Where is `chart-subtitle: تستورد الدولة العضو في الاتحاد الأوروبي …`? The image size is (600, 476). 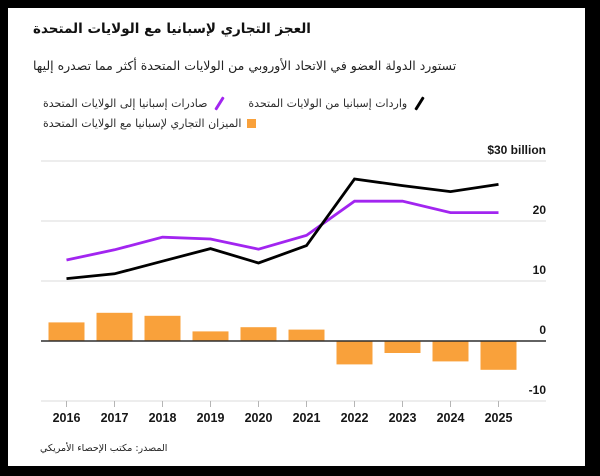 chart-subtitle: تستورد الدولة العضو في الاتحاد الأوروبي … is located at coordinates (245, 65).